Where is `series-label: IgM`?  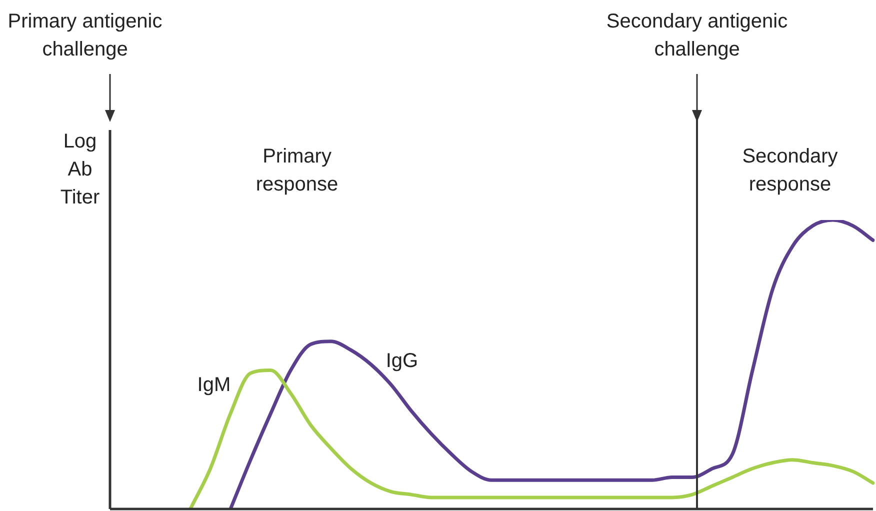 series-label: IgM is located at coordinates (214, 385).